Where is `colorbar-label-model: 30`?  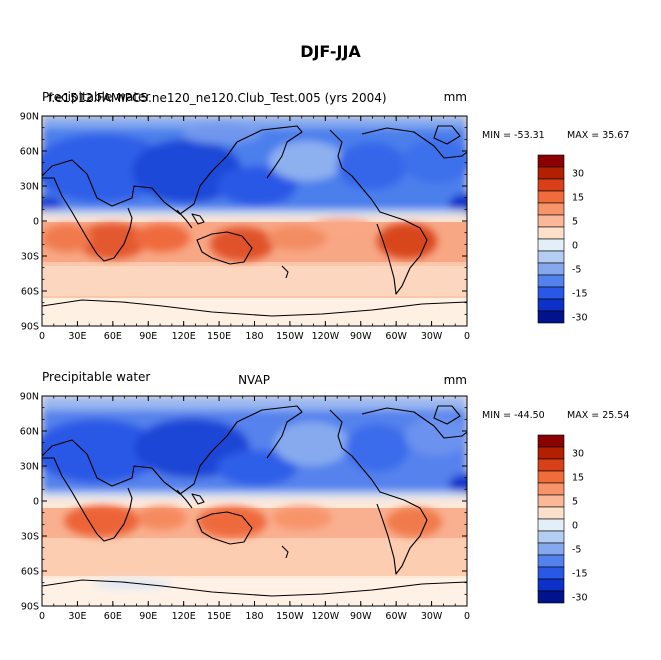 colorbar-label-model: 30 is located at coordinates (578, 174).